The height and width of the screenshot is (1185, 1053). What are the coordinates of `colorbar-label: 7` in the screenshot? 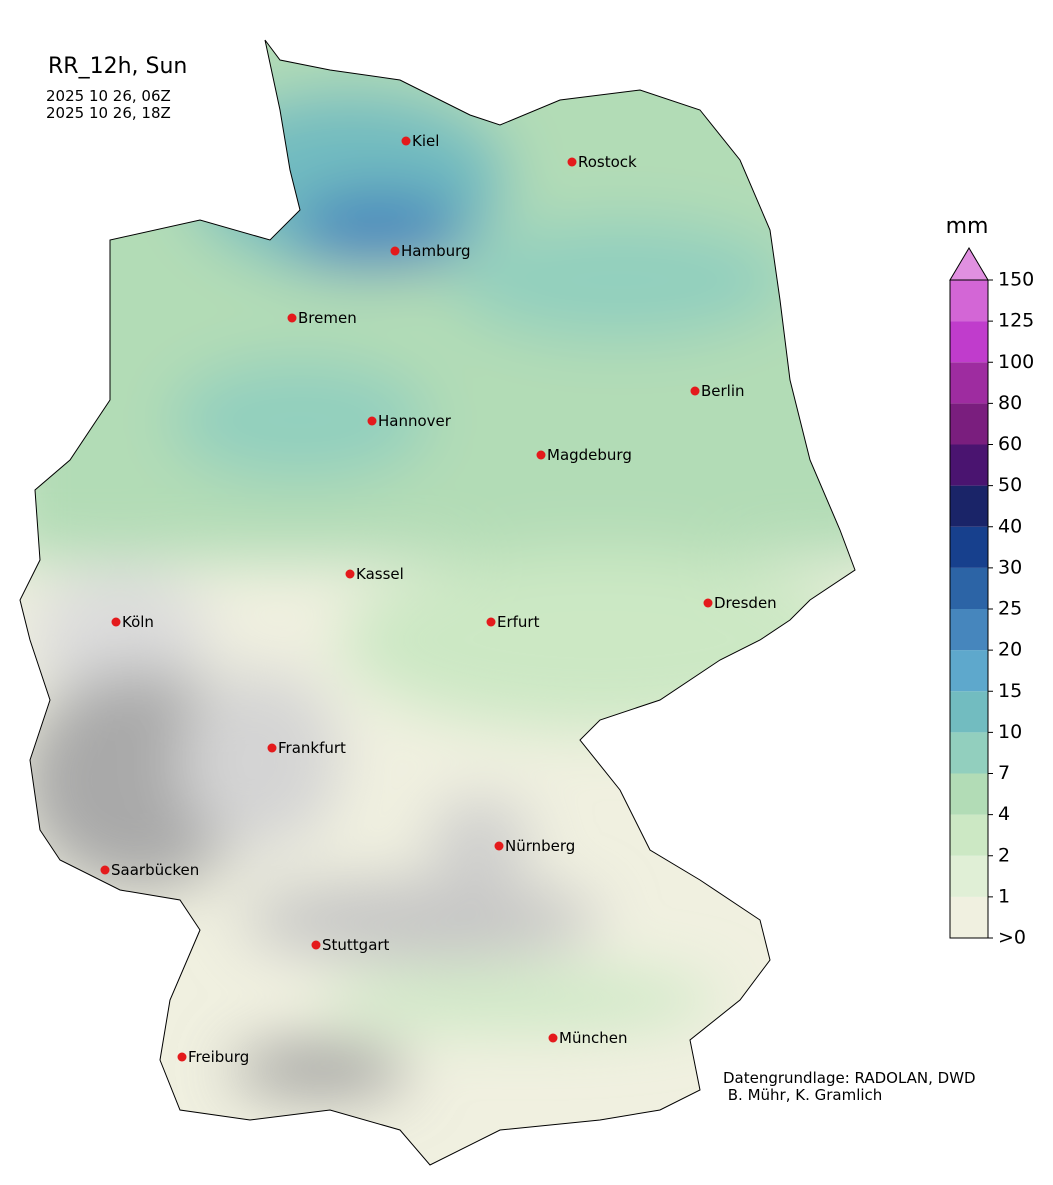 It's located at (1004, 773).